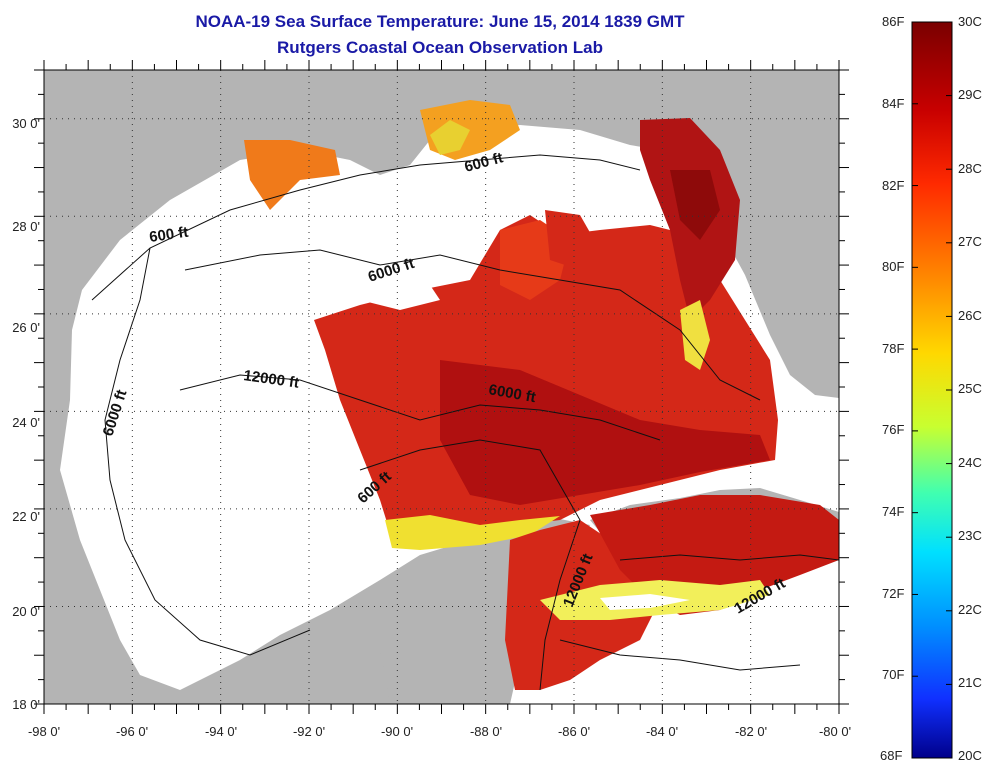 The image size is (992, 770). I want to click on cb-f-76: 76F, so click(893, 429).